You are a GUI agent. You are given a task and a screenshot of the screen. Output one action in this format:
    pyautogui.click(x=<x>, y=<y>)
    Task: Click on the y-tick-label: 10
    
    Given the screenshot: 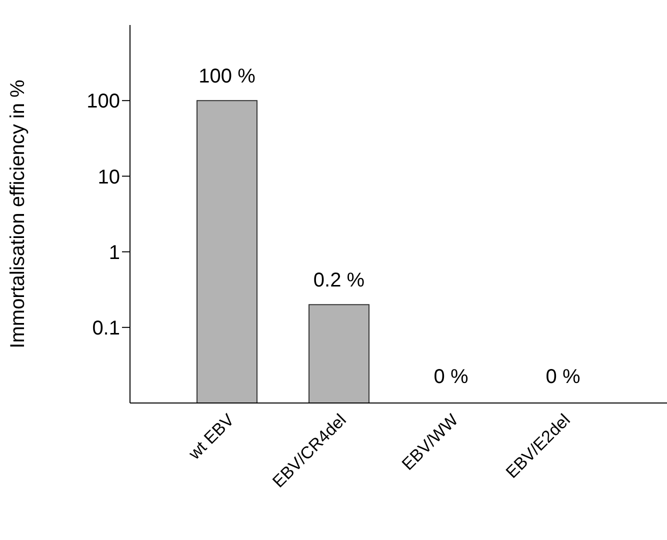 What is the action you would take?
    pyautogui.click(x=109, y=177)
    